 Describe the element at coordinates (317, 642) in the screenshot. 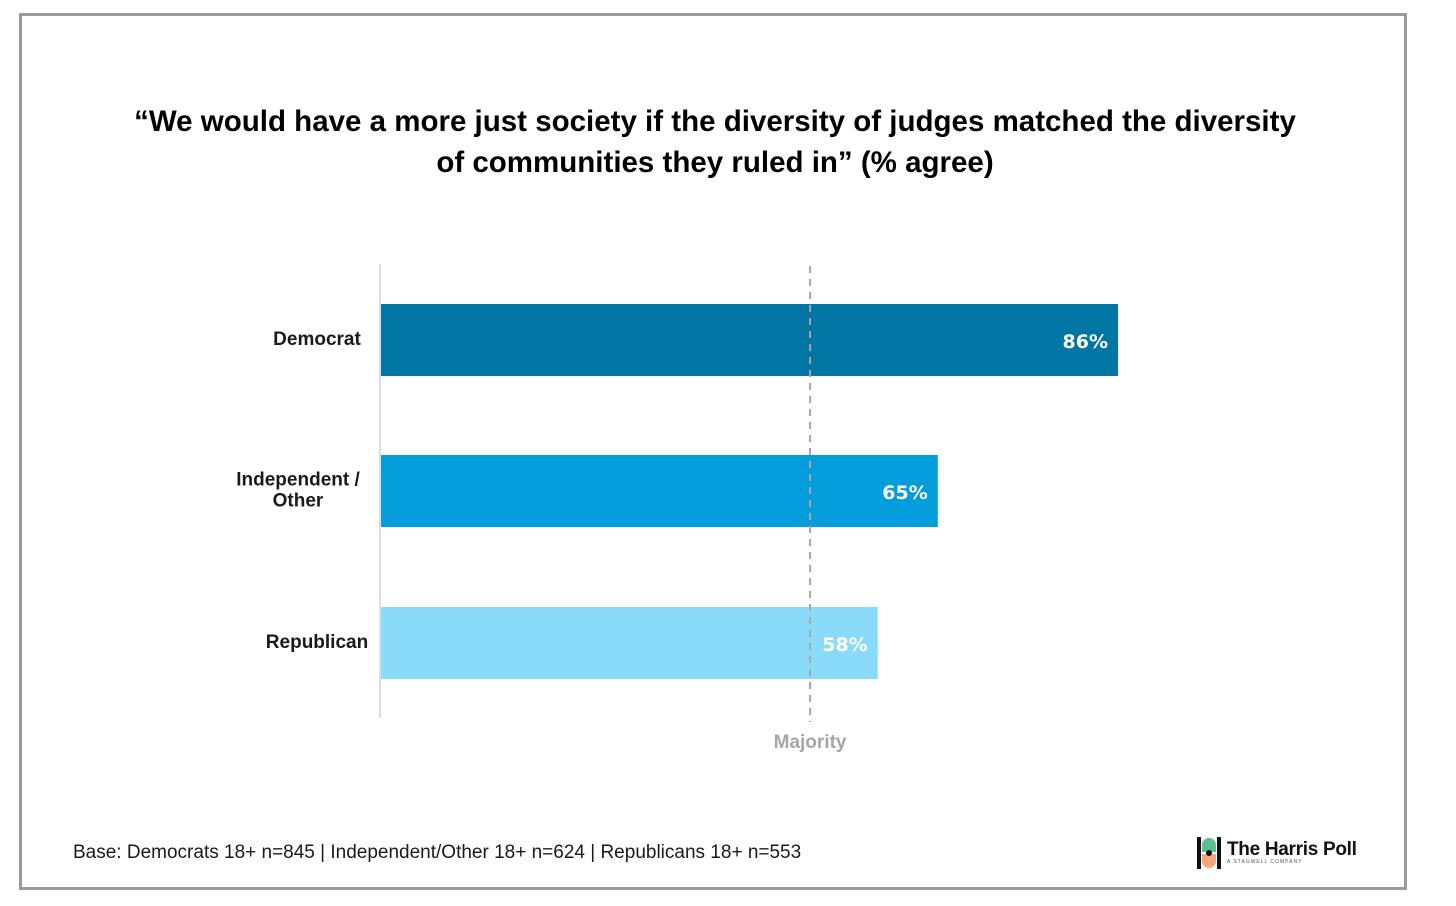

I see `category-label-3: Republican` at that location.